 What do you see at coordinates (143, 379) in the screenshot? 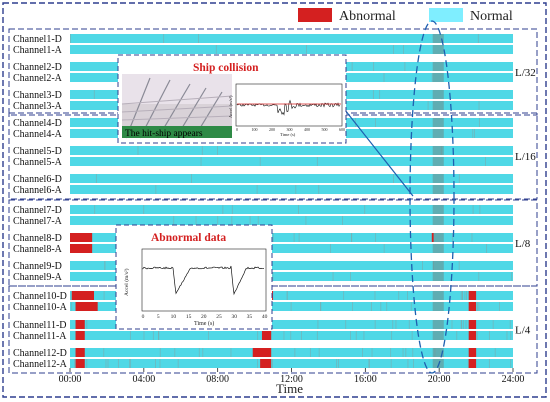
I see `x-tick-label: 04:00` at bounding box center [143, 379].